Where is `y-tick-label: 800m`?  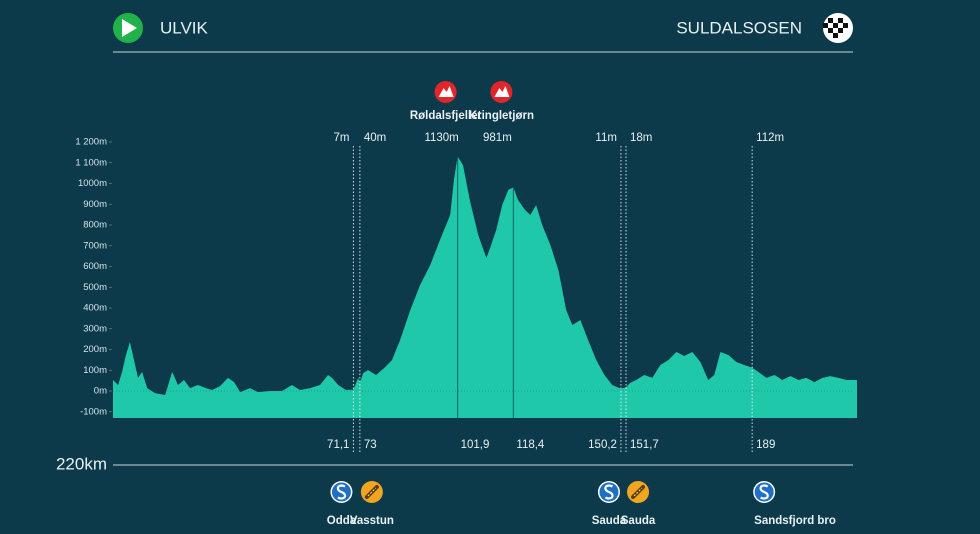 y-tick-label: 800m is located at coordinates (95, 225).